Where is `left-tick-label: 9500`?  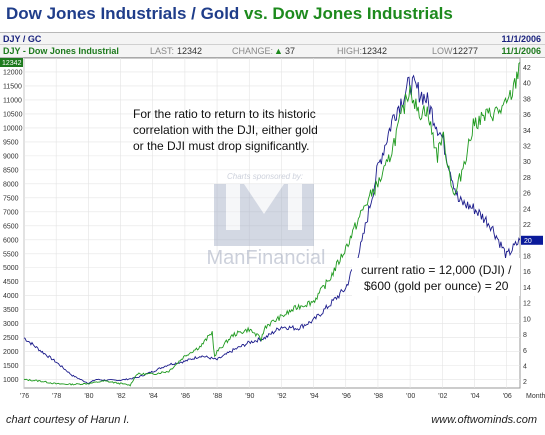 left-tick-label: 9500 is located at coordinates (11, 142).